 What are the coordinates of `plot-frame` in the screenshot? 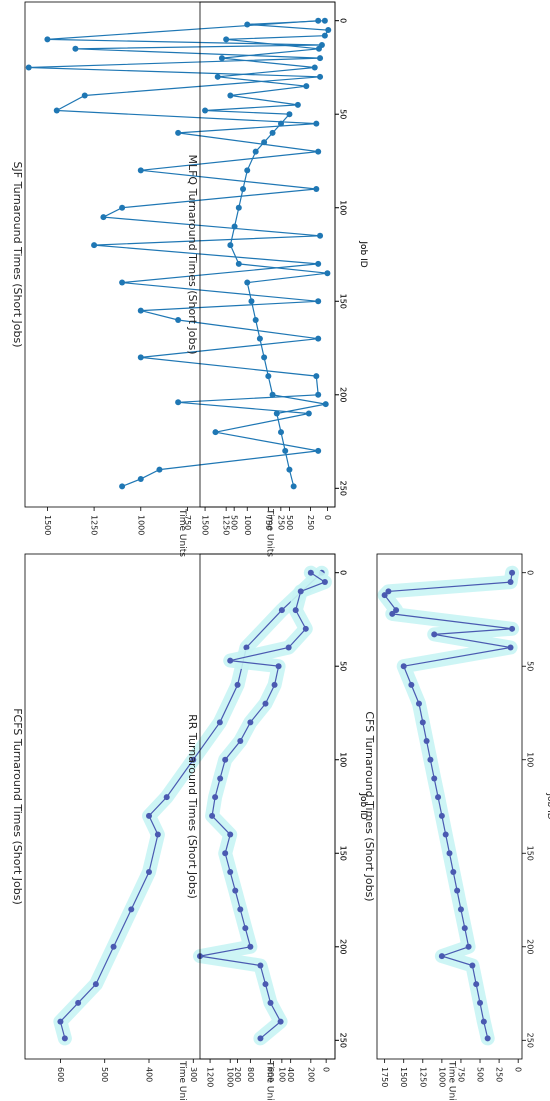 It's located at (267, 254).